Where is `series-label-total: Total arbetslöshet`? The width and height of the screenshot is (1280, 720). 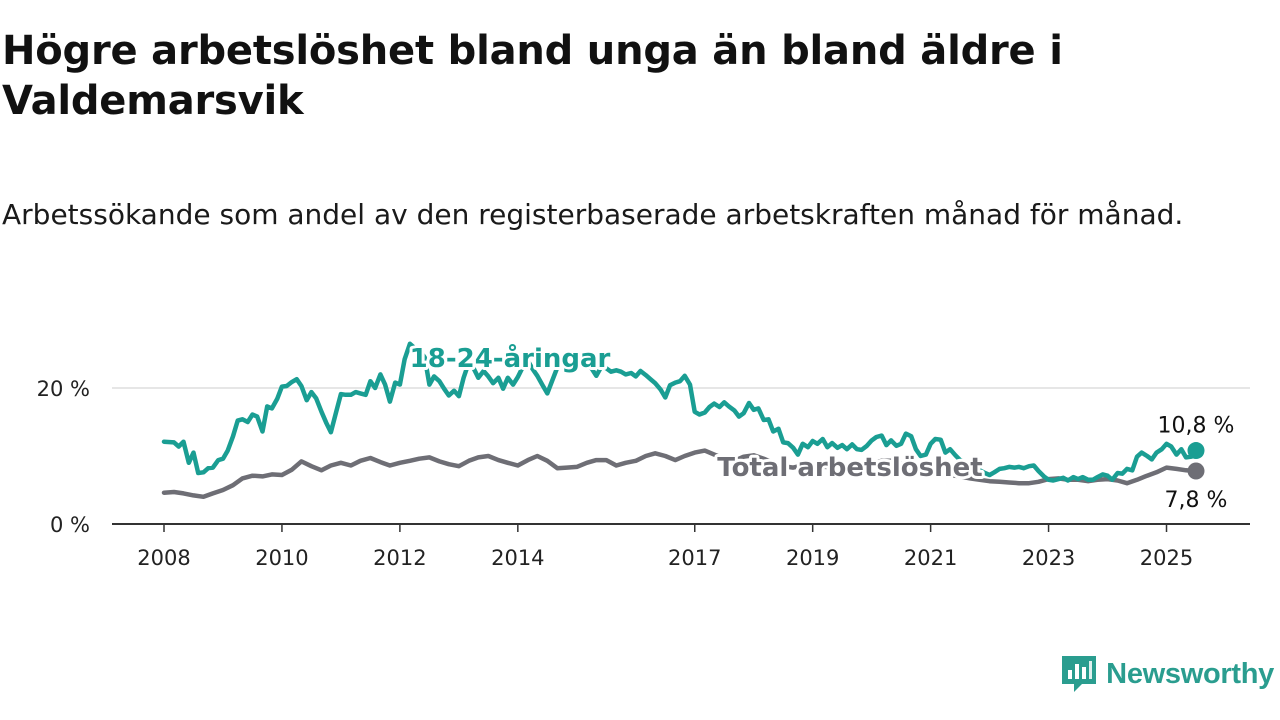 series-label-total: Total arbetslöshet is located at coordinates (849, 468).